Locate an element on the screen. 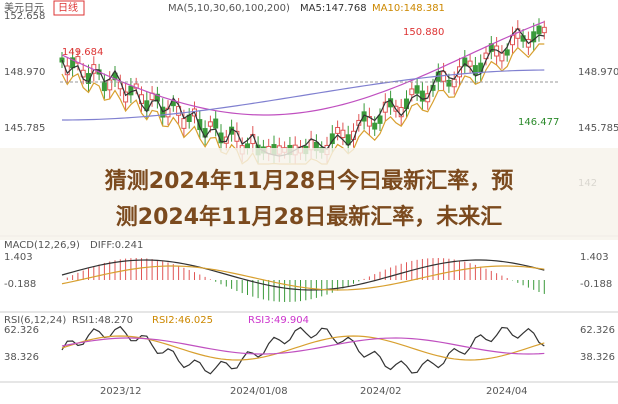 The height and width of the screenshot is (404, 618). high-mark: 150.880 is located at coordinates (423, 32).